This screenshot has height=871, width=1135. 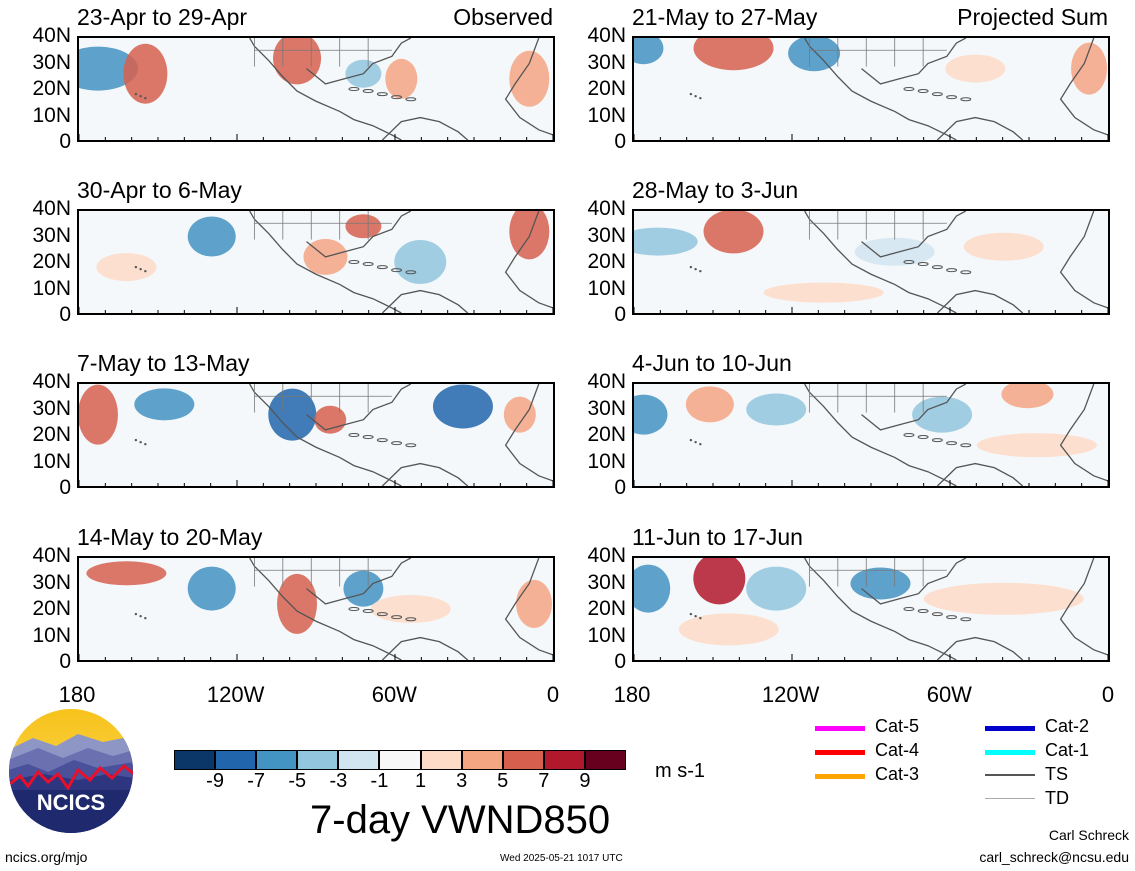 What do you see at coordinates (897, 750) in the screenshot?
I see `track-legend-label: Cat-4` at bounding box center [897, 750].